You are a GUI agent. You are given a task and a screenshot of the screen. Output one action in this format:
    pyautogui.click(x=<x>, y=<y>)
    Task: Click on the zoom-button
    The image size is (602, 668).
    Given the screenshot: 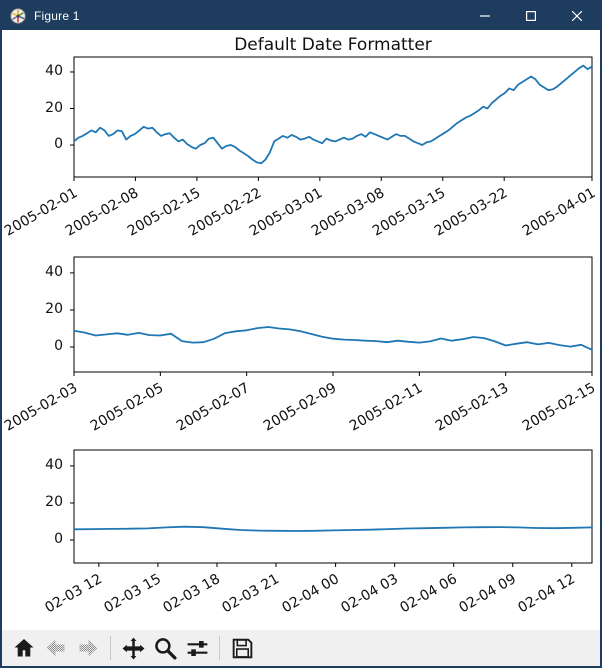 What is the action you would take?
    pyautogui.click(x=165, y=648)
    